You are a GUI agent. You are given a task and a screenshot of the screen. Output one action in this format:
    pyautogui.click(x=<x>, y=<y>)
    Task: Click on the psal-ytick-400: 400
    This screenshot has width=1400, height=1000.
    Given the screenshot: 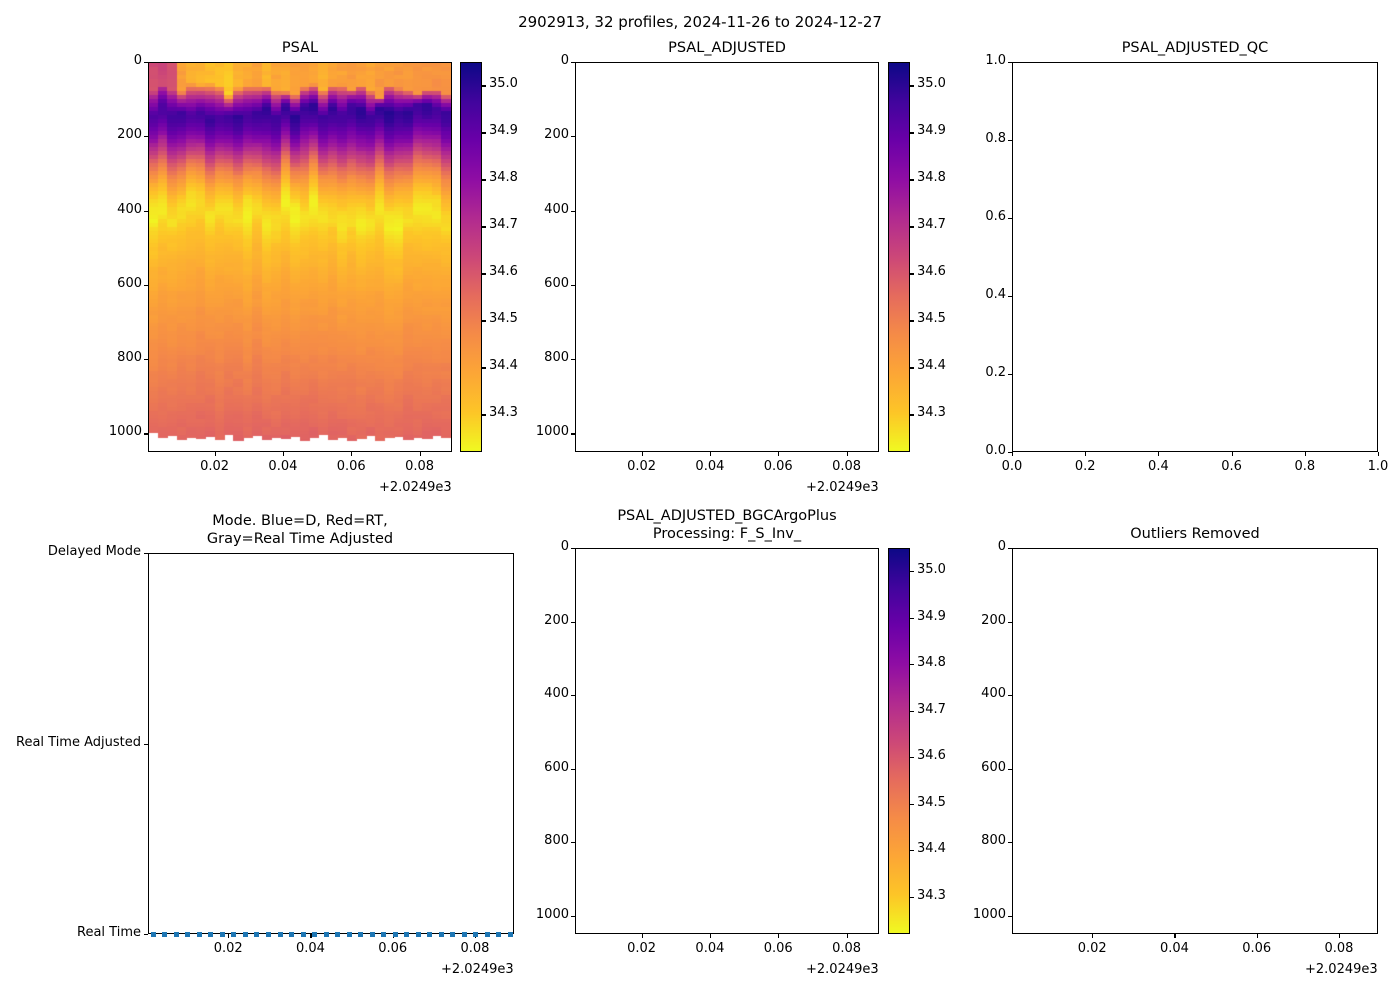 What is the action you would take?
    pyautogui.click(x=129, y=209)
    